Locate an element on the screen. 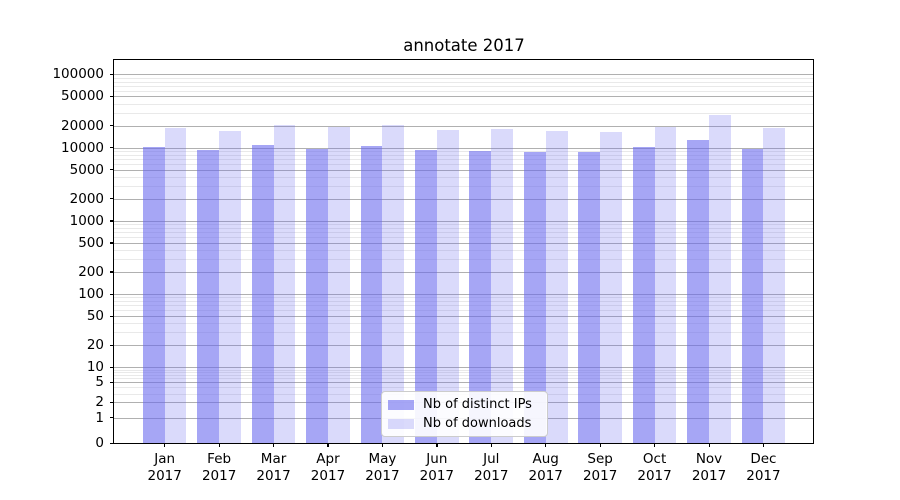  legend-swatch-distinct-ips is located at coordinates (401, 404).